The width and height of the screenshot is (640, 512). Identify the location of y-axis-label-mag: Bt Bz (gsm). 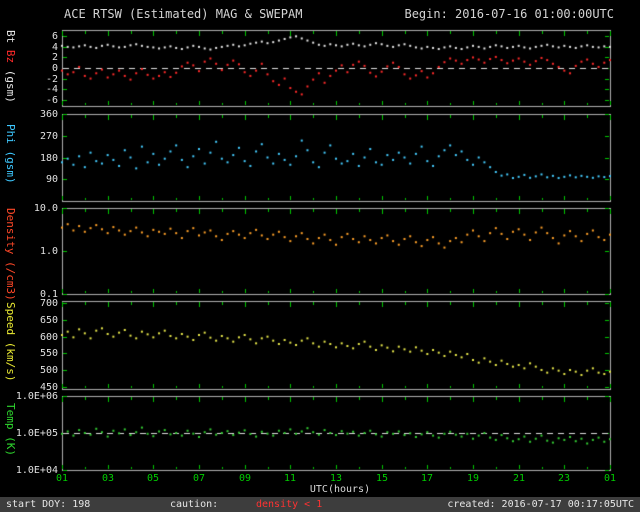
(10, 68).